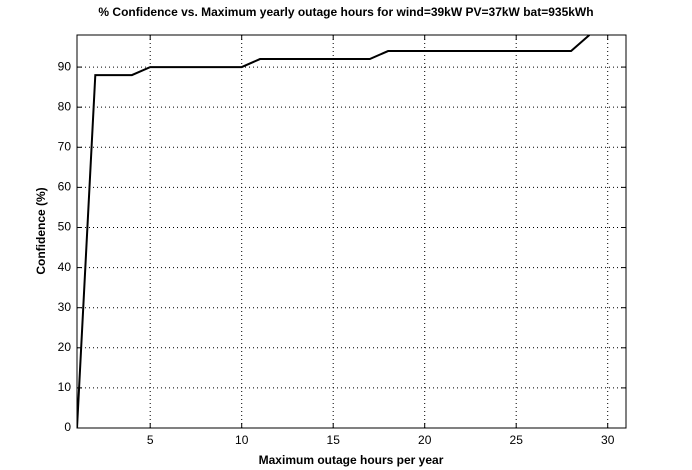  I want to click on x-tick-label: 30, so click(608, 440).